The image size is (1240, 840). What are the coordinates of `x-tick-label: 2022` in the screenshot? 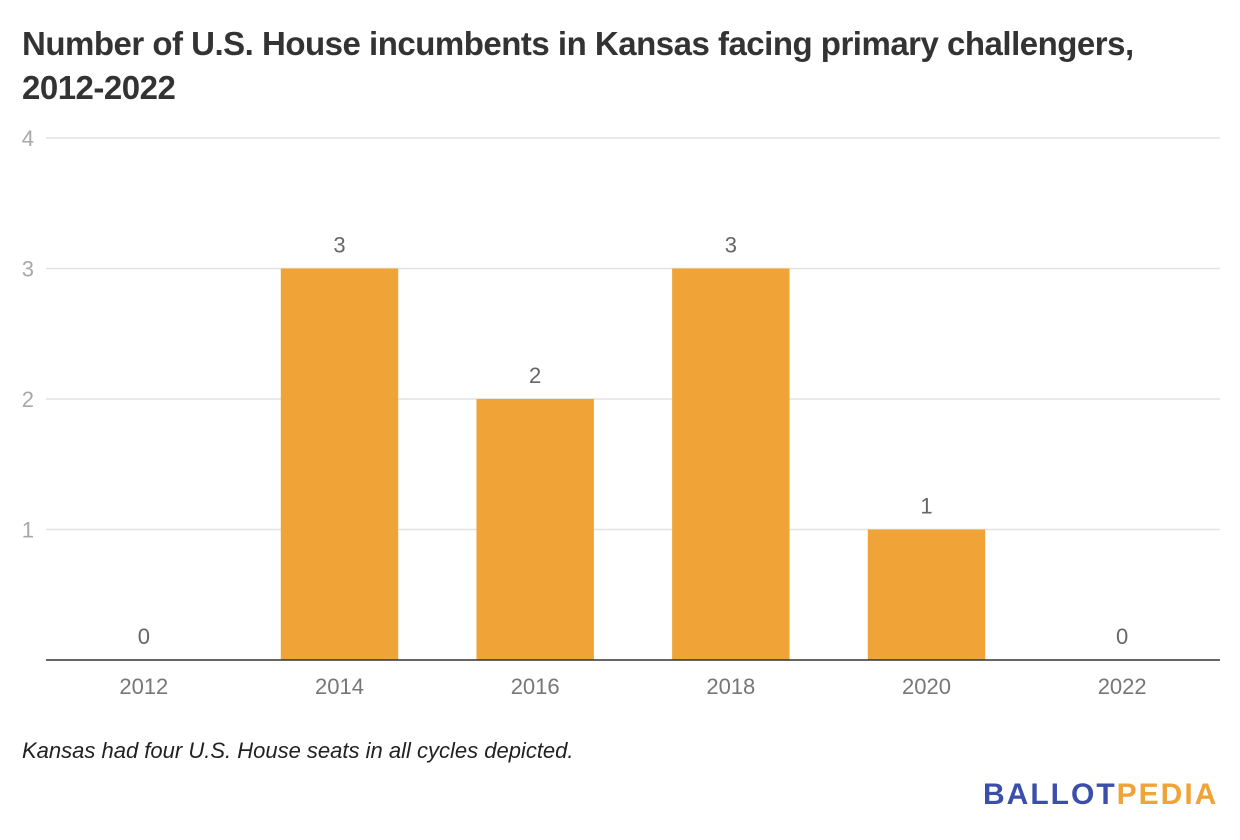 It's located at (1122, 686).